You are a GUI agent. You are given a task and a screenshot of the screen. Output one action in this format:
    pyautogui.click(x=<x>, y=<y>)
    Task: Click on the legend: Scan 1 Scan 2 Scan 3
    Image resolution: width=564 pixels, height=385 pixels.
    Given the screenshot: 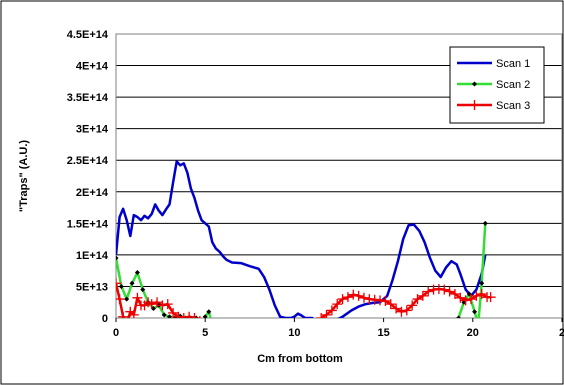 What is the action you would take?
    pyautogui.click(x=497, y=85)
    